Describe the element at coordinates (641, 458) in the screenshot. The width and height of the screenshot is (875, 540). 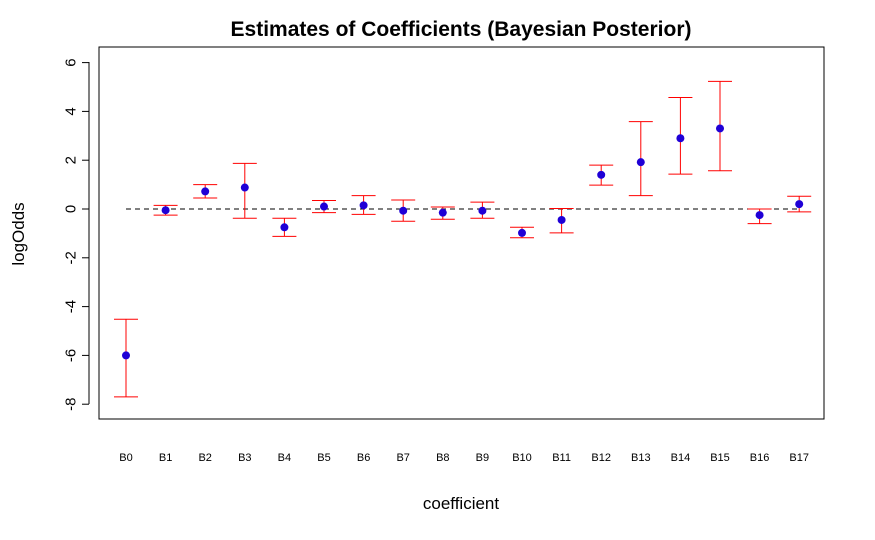
I see `x-tick-label: B13` at that location.